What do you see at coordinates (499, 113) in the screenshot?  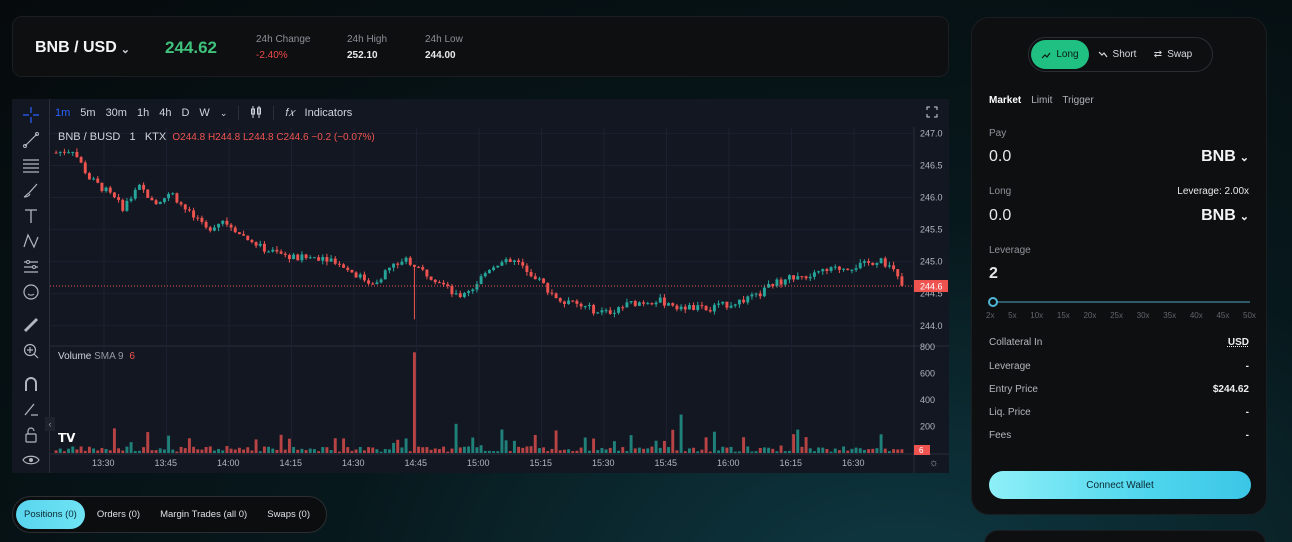 I see `chart-toolbar: 1m 5m 30m 1h 4h D W ⌄ f𝑥 Indicators` at bounding box center [499, 113].